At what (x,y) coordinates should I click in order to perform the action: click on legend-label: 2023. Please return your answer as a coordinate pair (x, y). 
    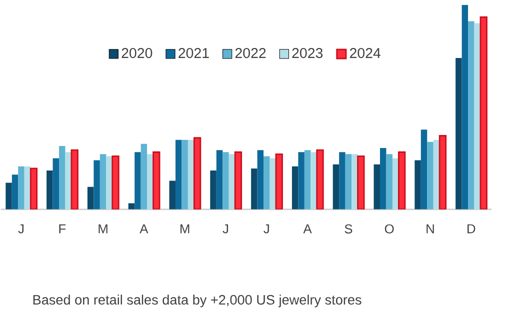
    Looking at the image, I should click on (307, 53).